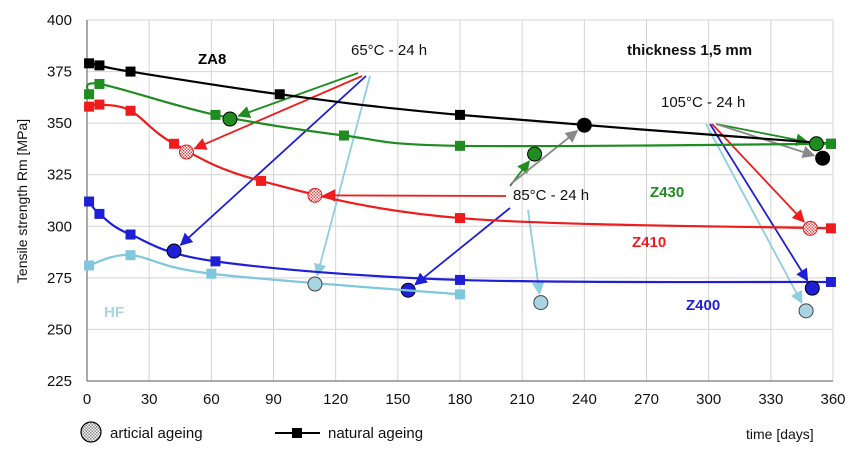 Image resolution: width=859 pixels, height=463 pixels. Describe the element at coordinates (780, 434) in the screenshot. I see `x-axis-title: time [days]` at that location.